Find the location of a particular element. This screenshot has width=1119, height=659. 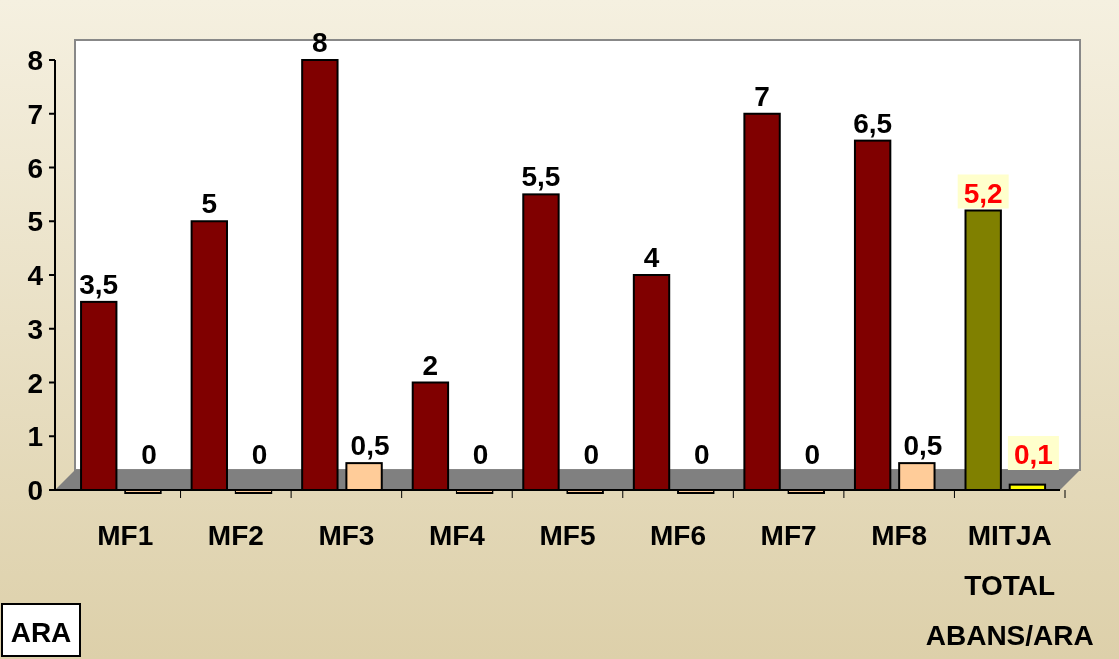

y-tick-label: 4 is located at coordinates (35, 275).